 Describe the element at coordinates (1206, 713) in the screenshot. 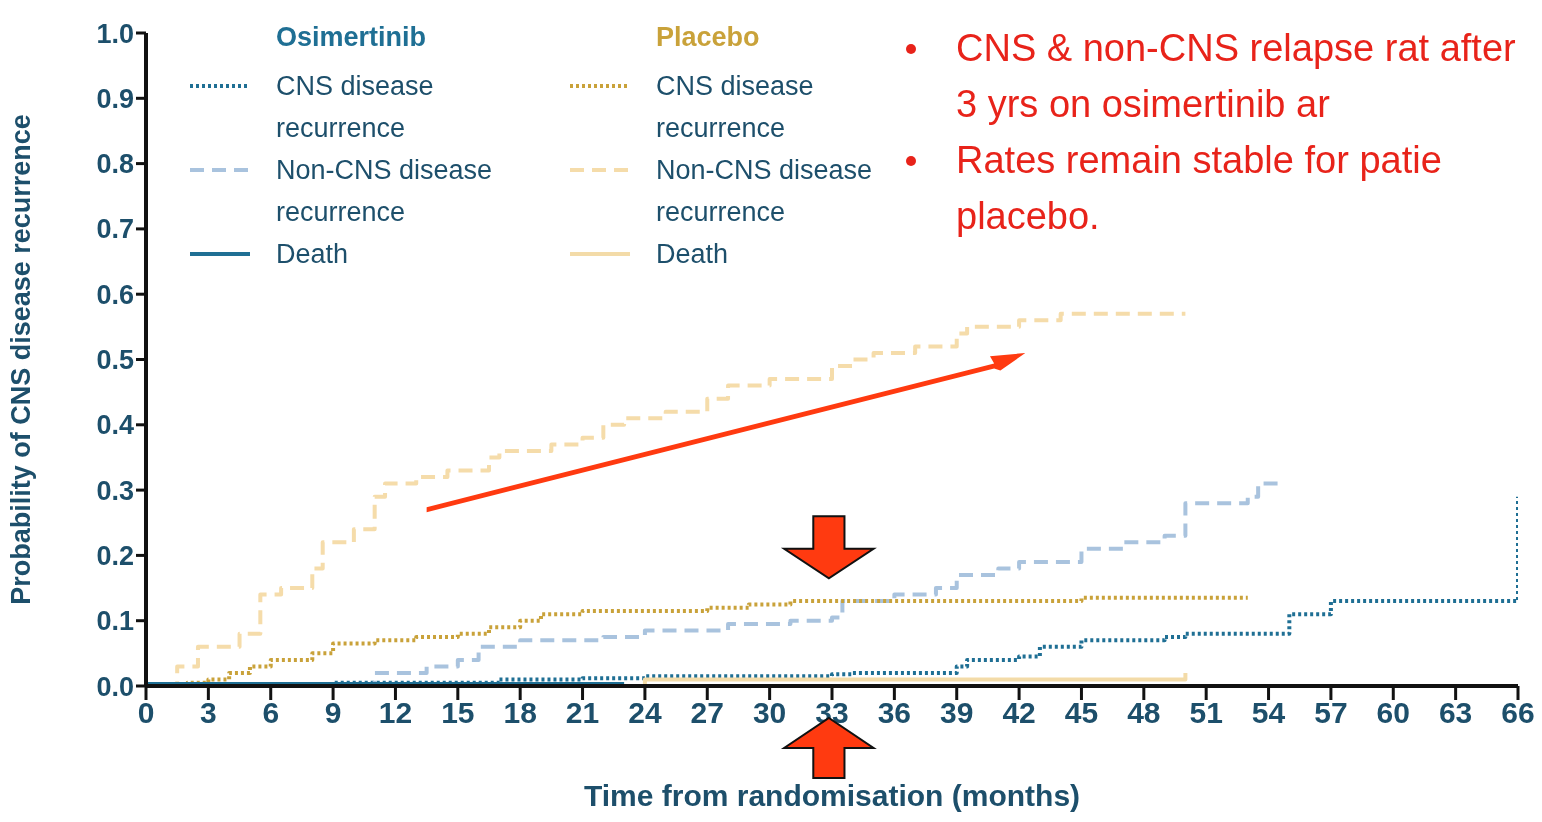

I see `x-tick-label: 51` at that location.